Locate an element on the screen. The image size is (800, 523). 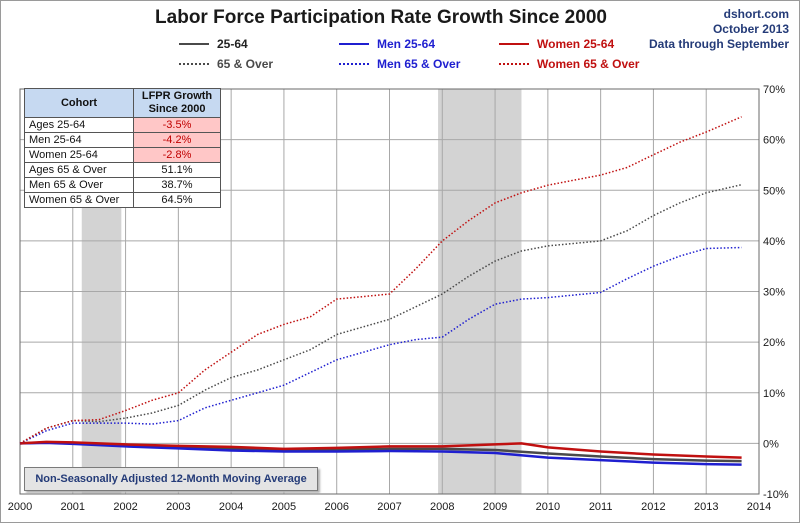
table-header-cohort: Cohort is located at coordinates (79, 103).